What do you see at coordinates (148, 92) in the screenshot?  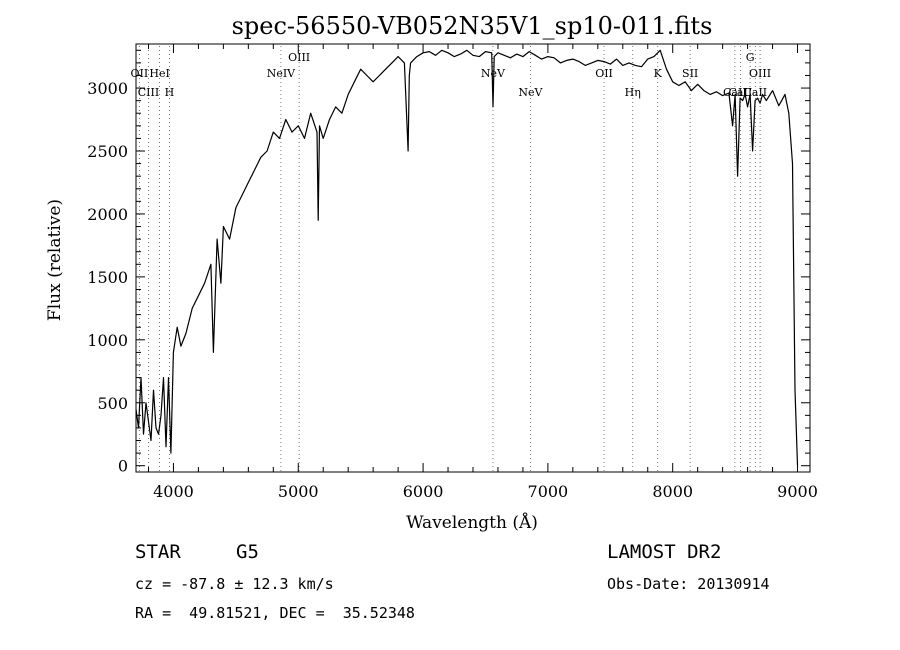 I see `line-label: CIII` at bounding box center [148, 92].